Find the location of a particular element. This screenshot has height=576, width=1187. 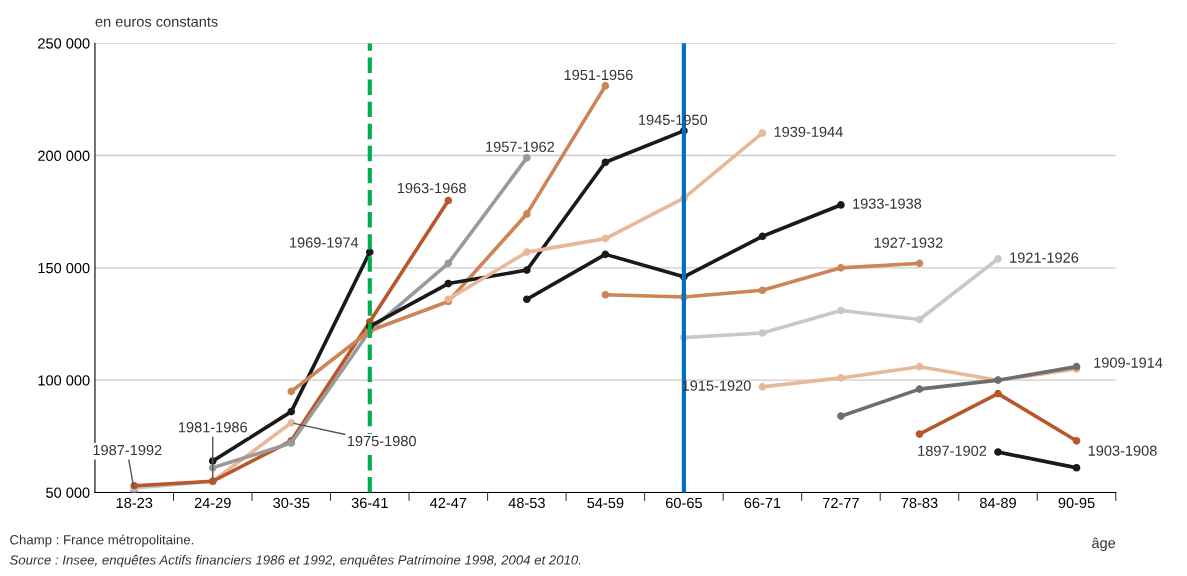

series-label: 1933-1938 is located at coordinates (887, 203).